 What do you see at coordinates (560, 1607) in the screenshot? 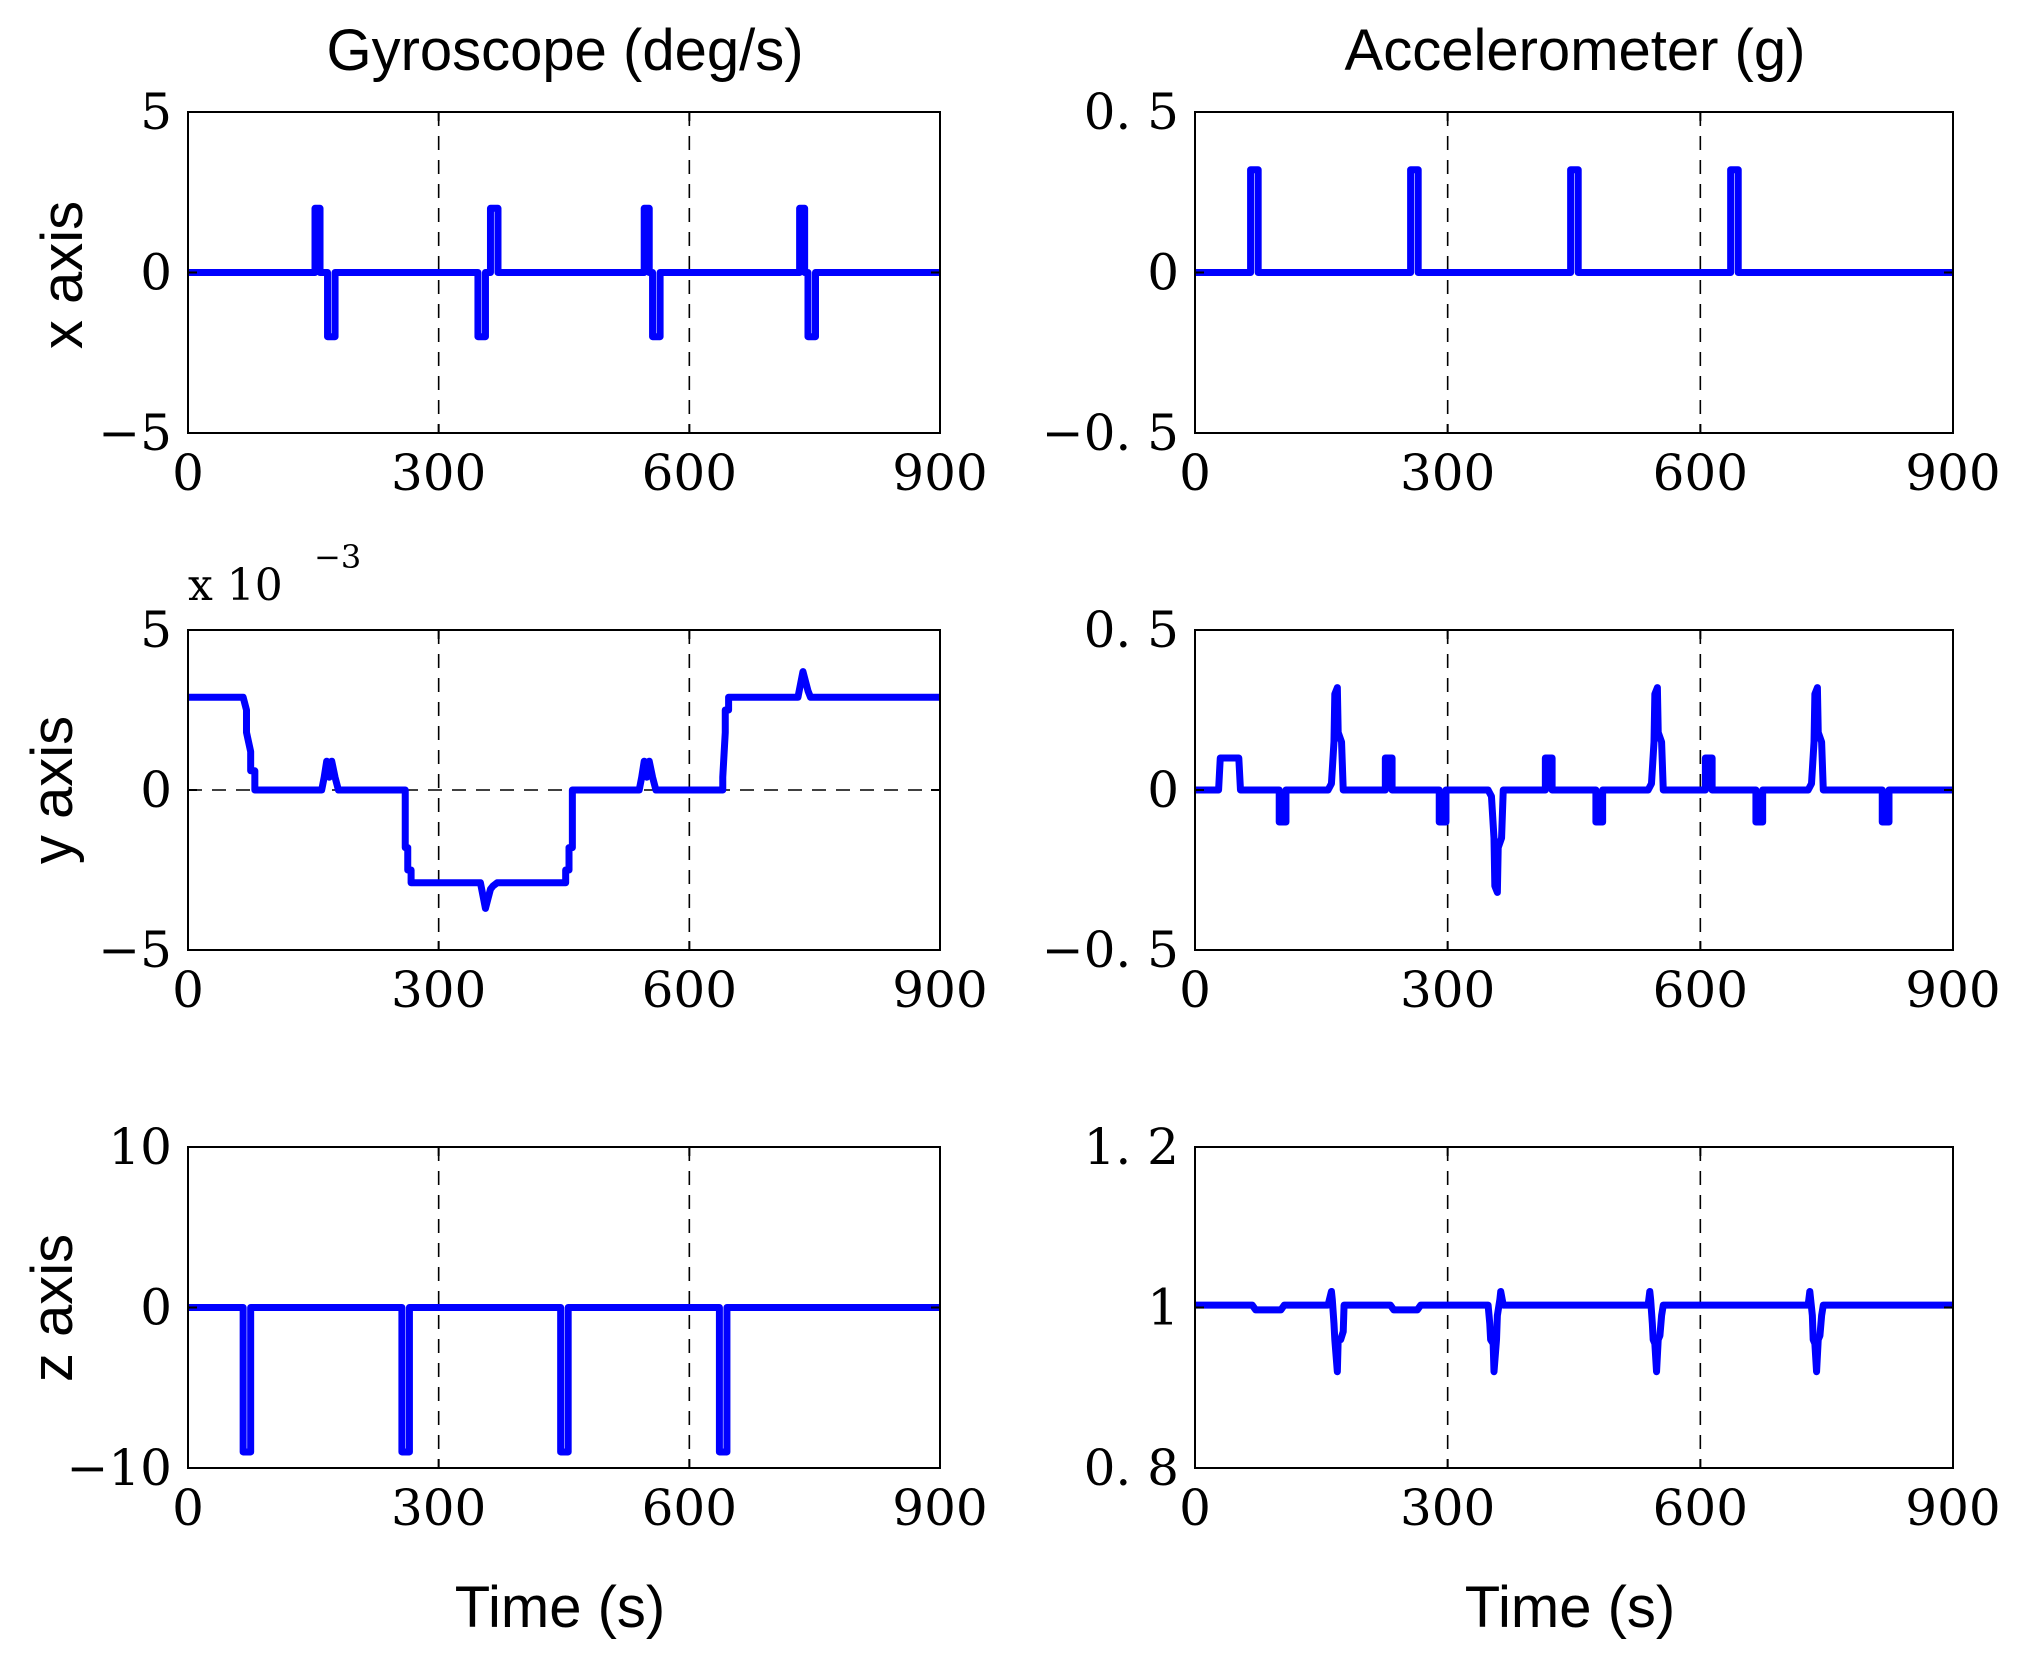
I see `gyro-time-label: Time (s)` at bounding box center [560, 1607].